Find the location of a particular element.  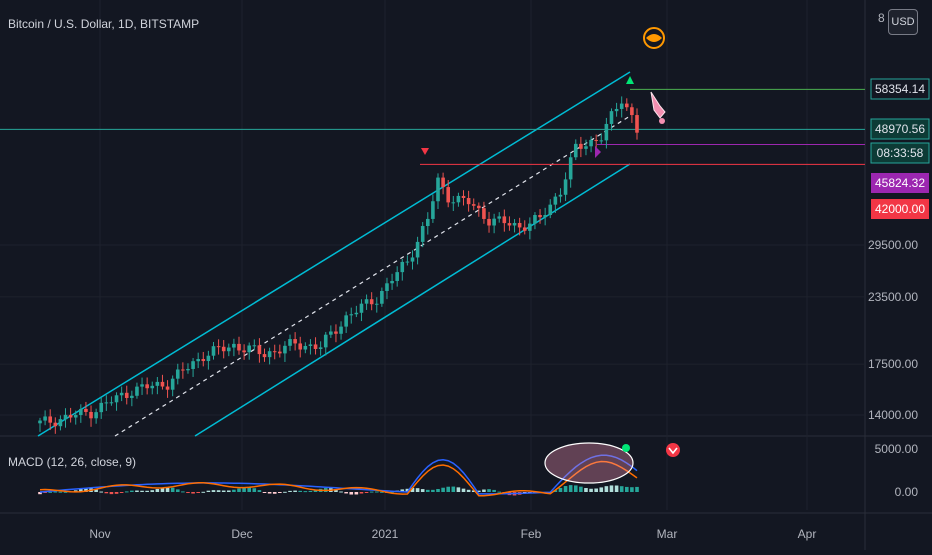

hand-pointer-icon is located at coordinates (658, 107).